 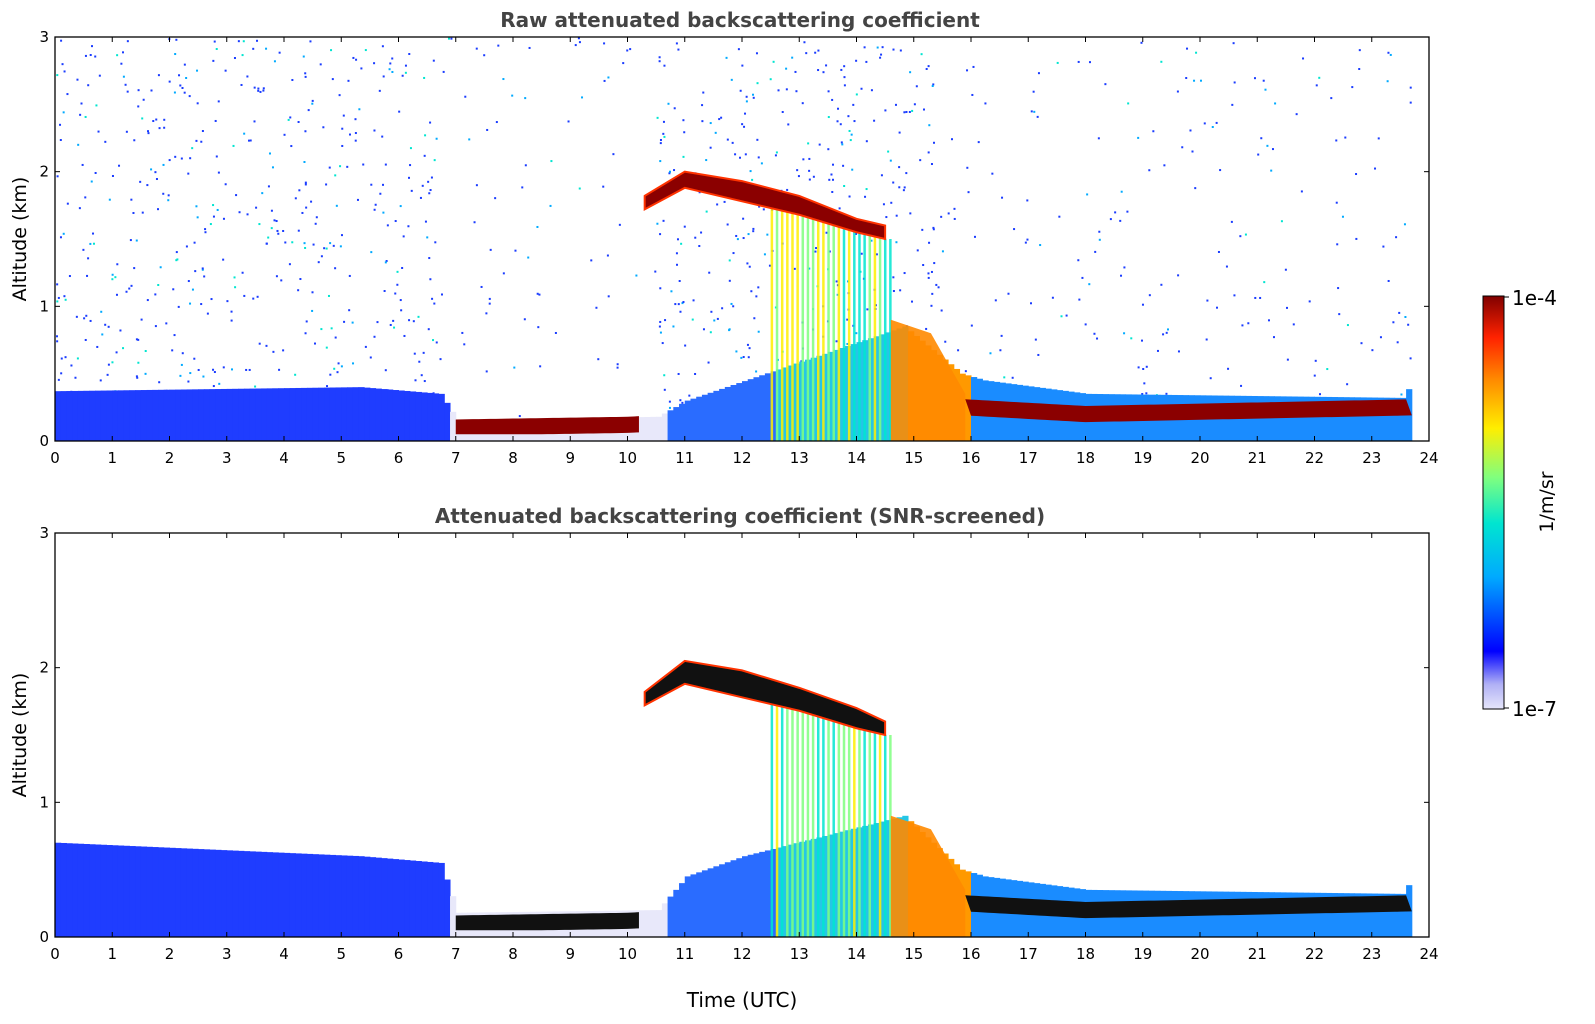 What do you see at coordinates (971, 252) in the screenshot?
I see `x-tick: 16` at bounding box center [971, 252].